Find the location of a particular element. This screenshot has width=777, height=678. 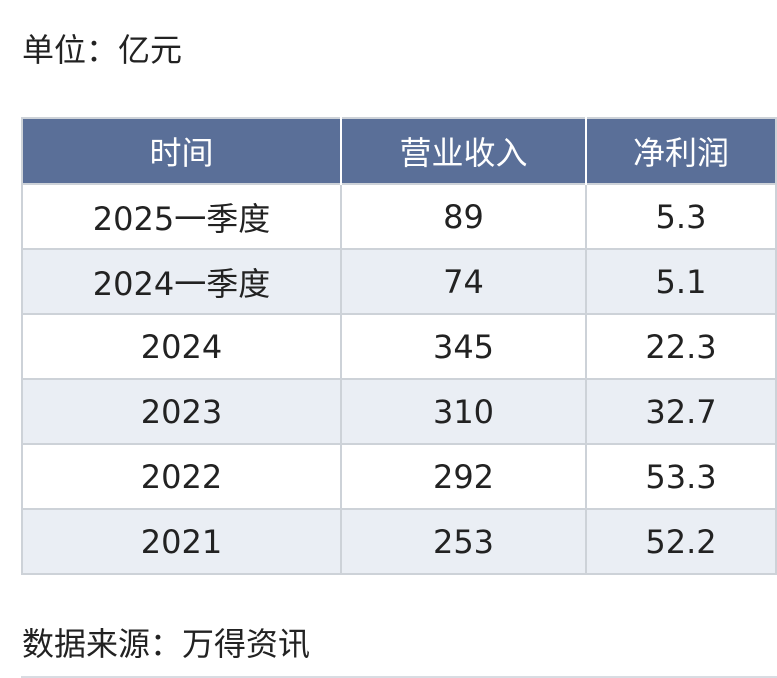

net-profit-cell: 32.7 is located at coordinates (681, 411).